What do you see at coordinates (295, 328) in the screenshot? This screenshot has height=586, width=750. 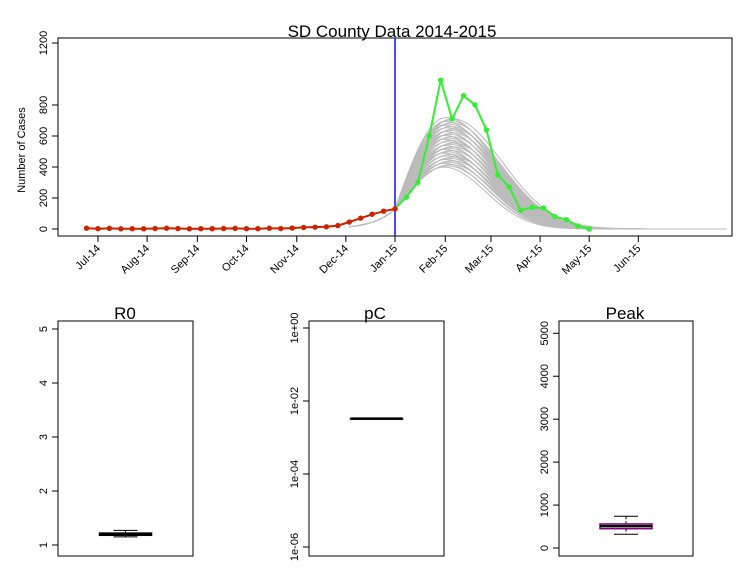 I see `y-tick-label: 1e+00` at bounding box center [295, 328].